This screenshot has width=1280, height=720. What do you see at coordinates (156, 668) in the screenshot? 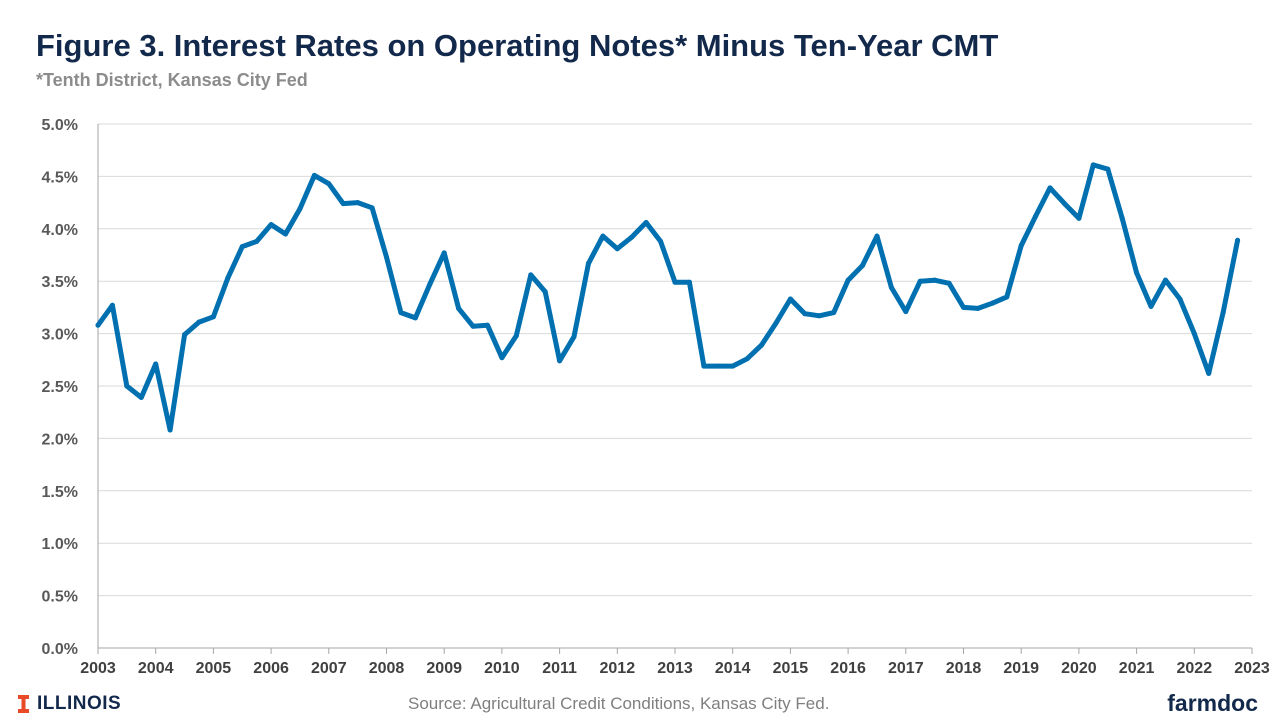
I see `x-tick-label: 2004` at bounding box center [156, 668].